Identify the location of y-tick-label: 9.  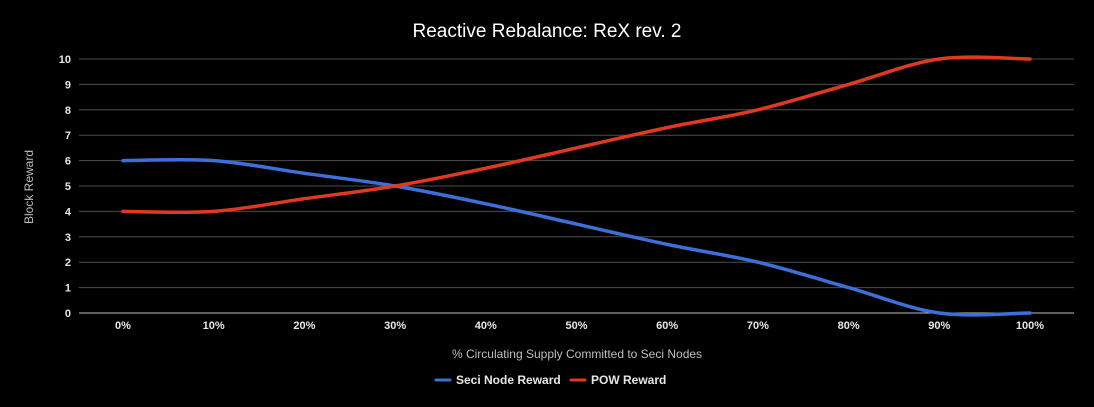
(68, 85).